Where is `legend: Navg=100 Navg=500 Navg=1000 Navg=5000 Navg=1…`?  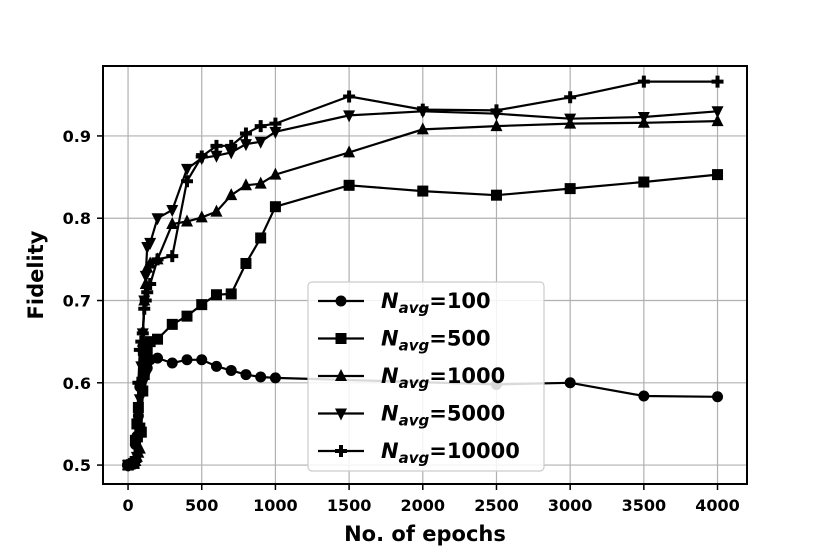
legend: Navg=100 Navg=500 Navg=1000 Navg=5000 Navg=1… is located at coordinates (426, 376).